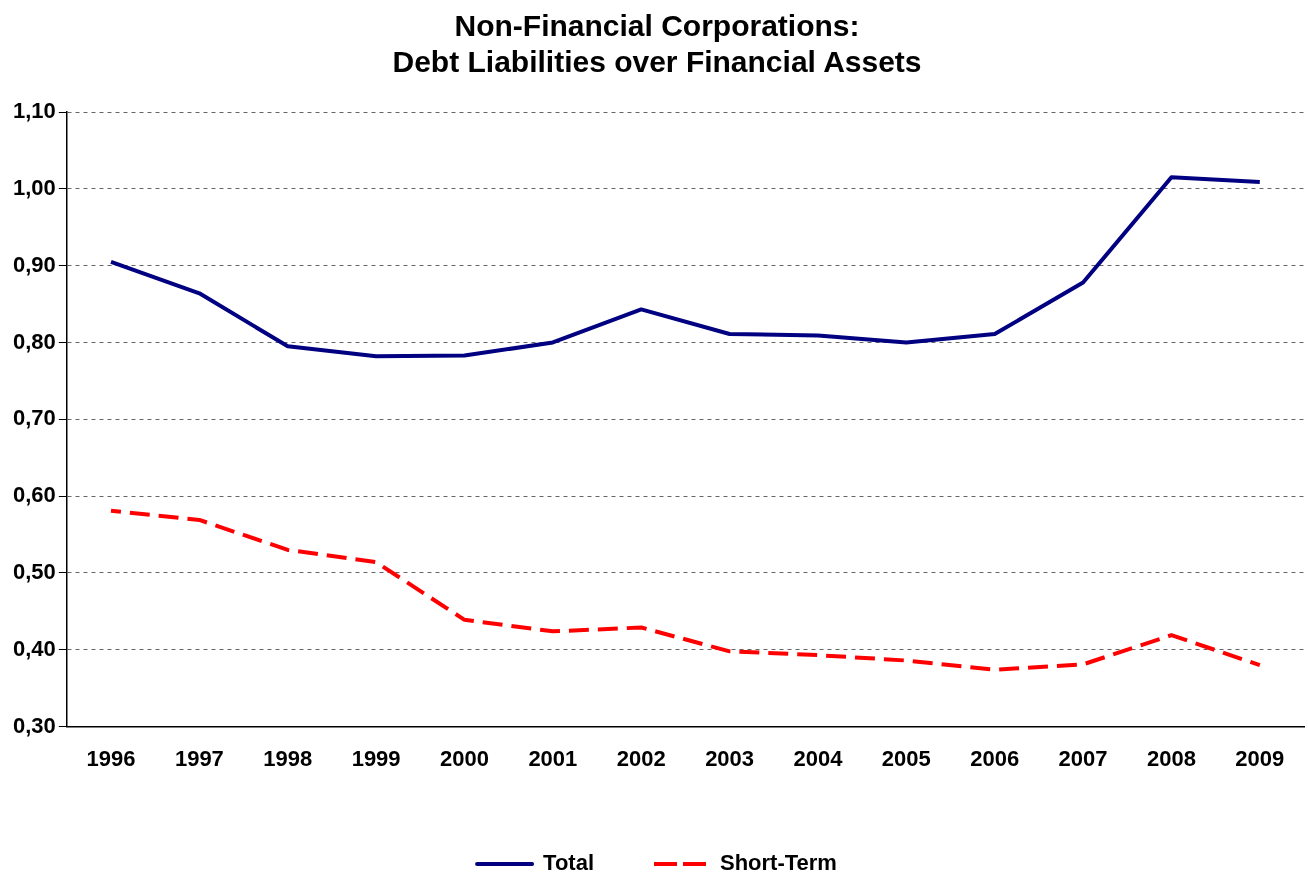 Image resolution: width=1308 pixels, height=885 pixels. What do you see at coordinates (34, 648) in the screenshot?
I see `y-tick-label: 0,40` at bounding box center [34, 648].